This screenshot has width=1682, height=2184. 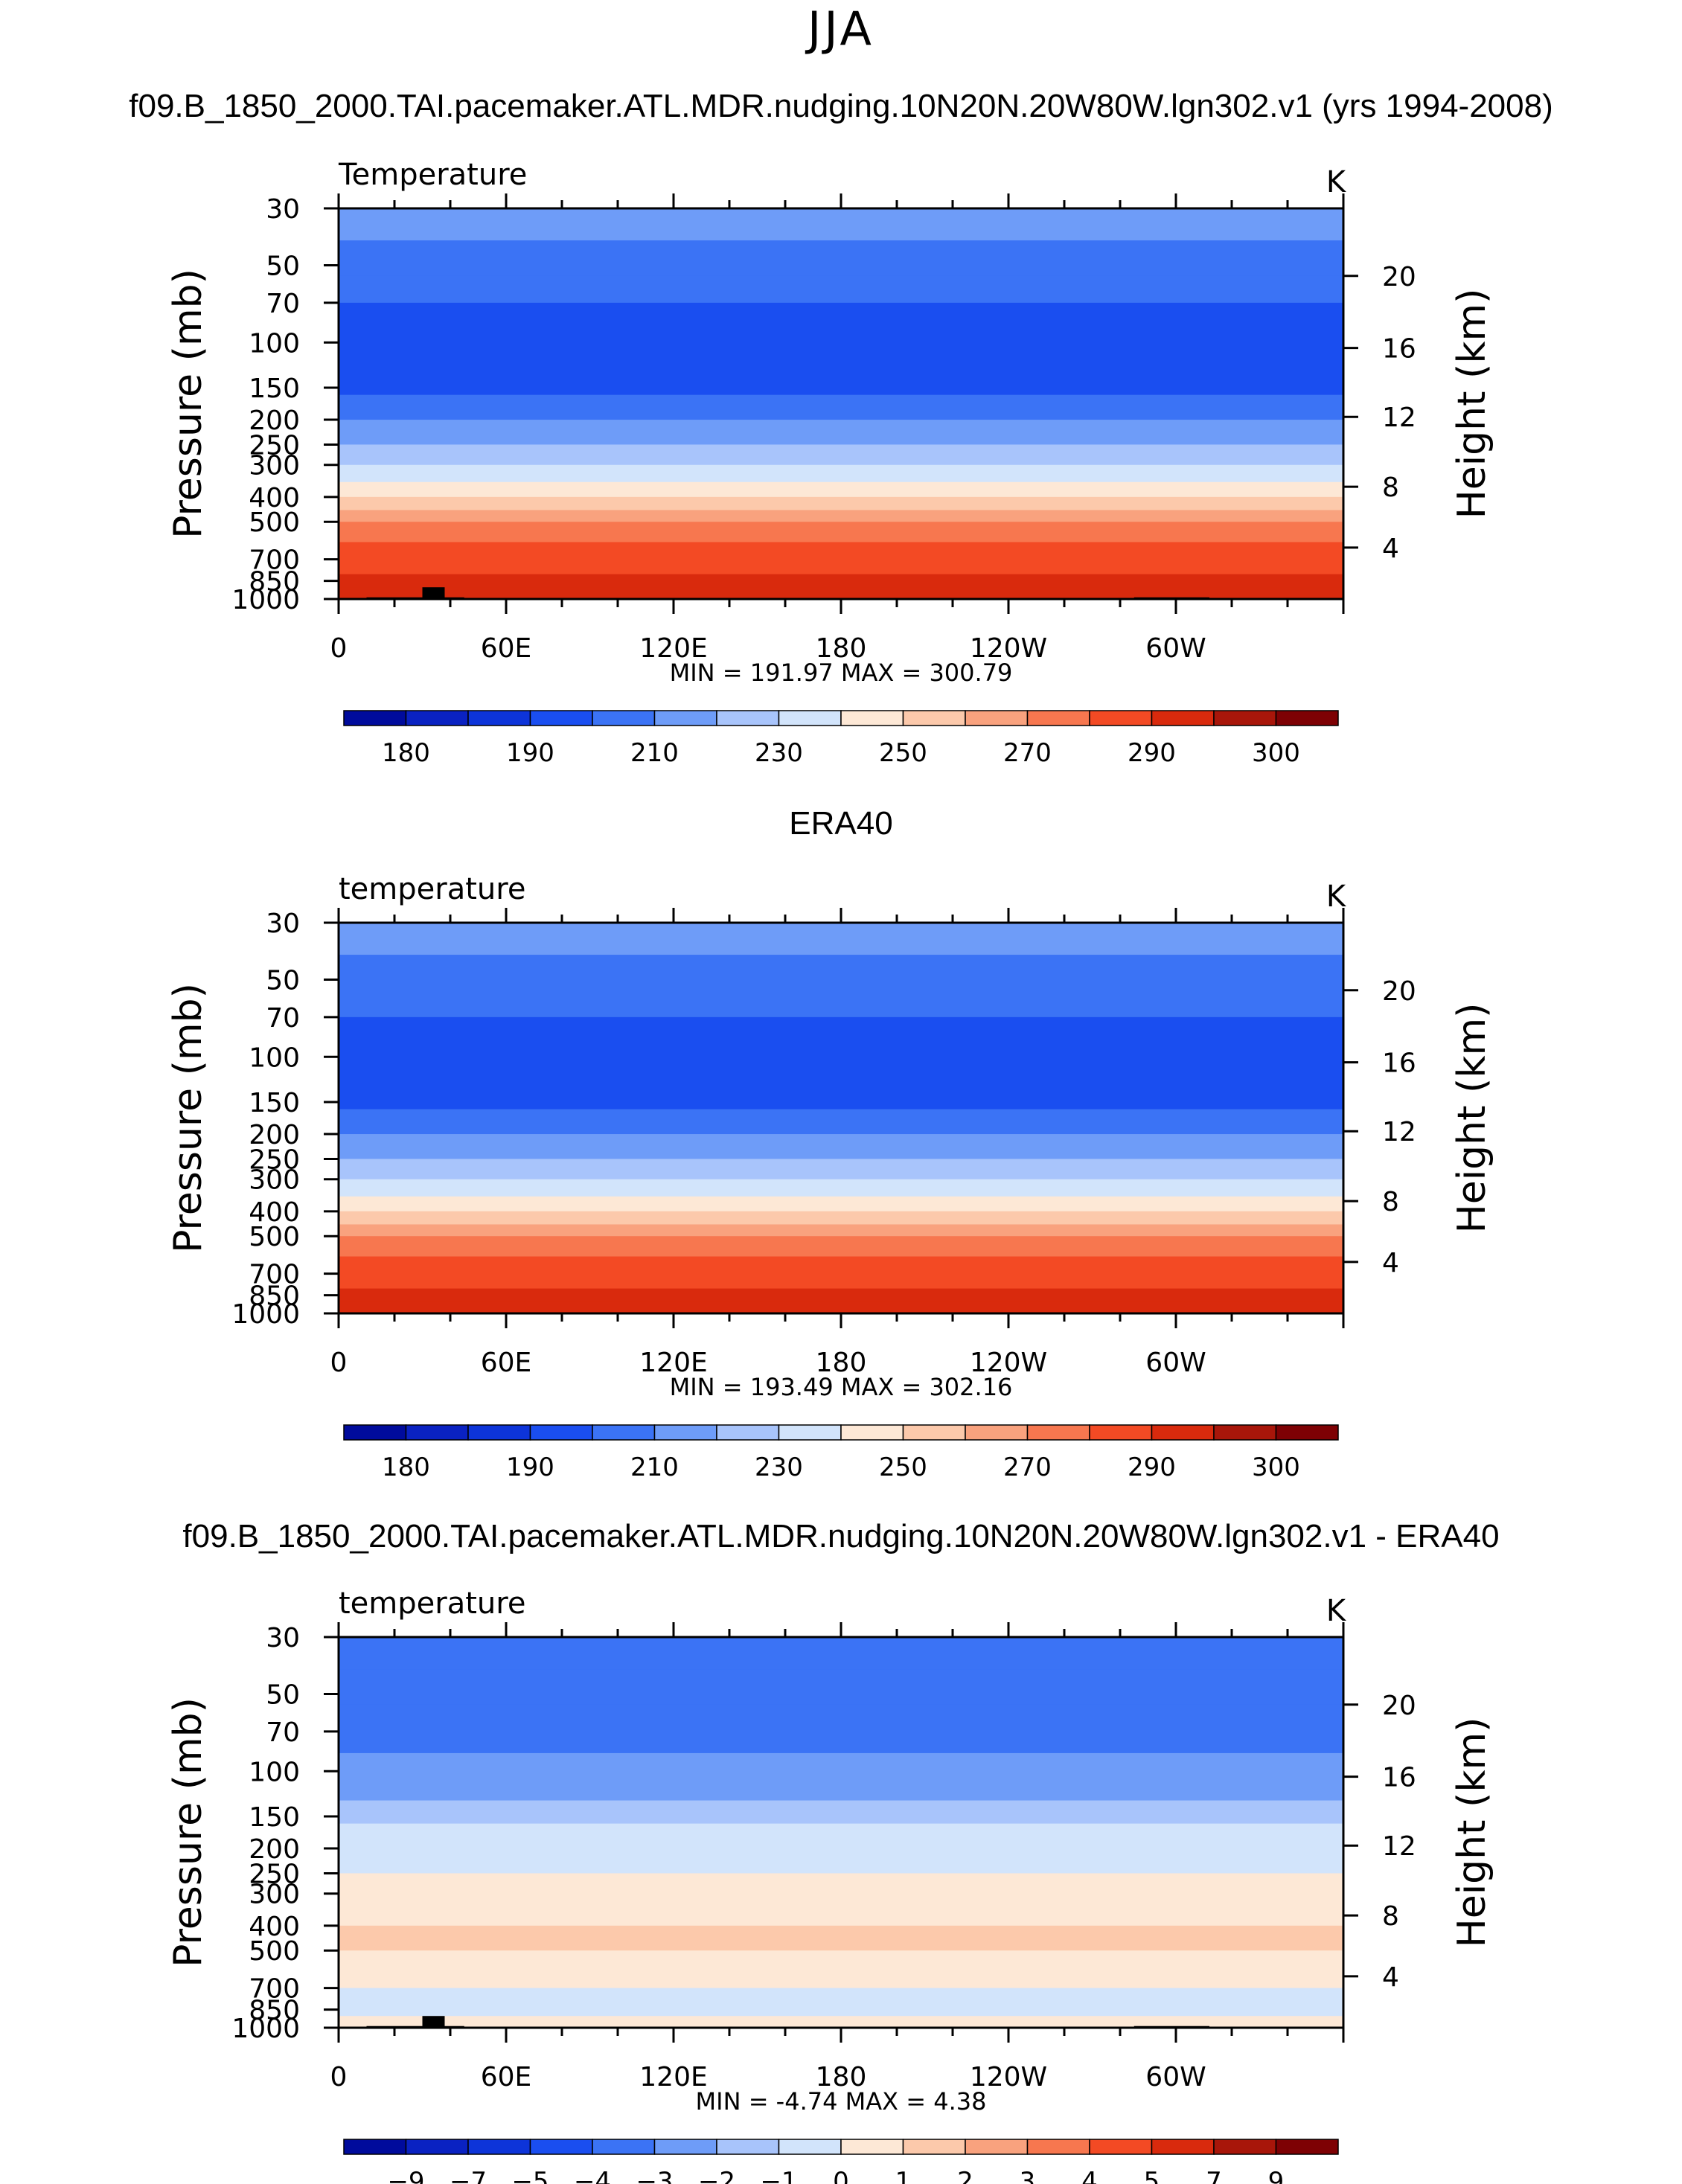 I want to click on panel-title-era40: ERA40, so click(x=841, y=823).